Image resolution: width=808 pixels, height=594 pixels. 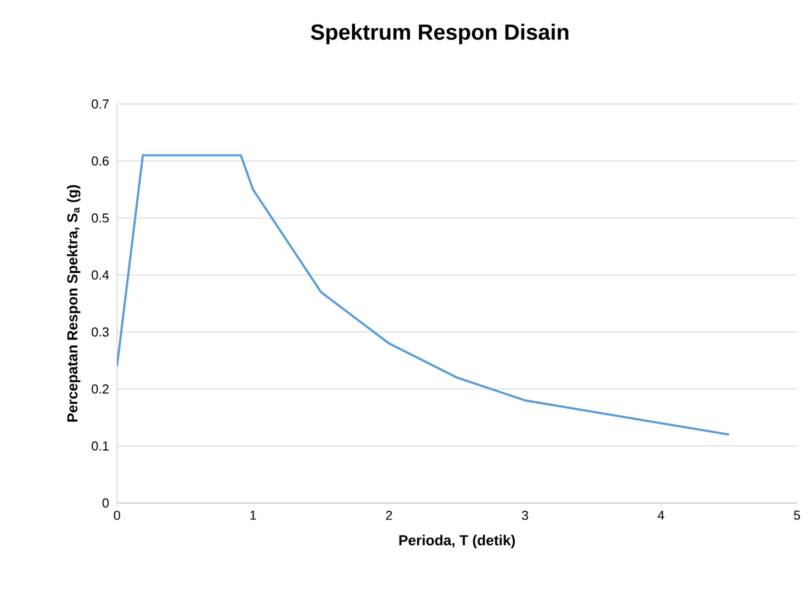 What do you see at coordinates (100, 218) in the screenshot?
I see `y-tick-label: 0.5` at bounding box center [100, 218].